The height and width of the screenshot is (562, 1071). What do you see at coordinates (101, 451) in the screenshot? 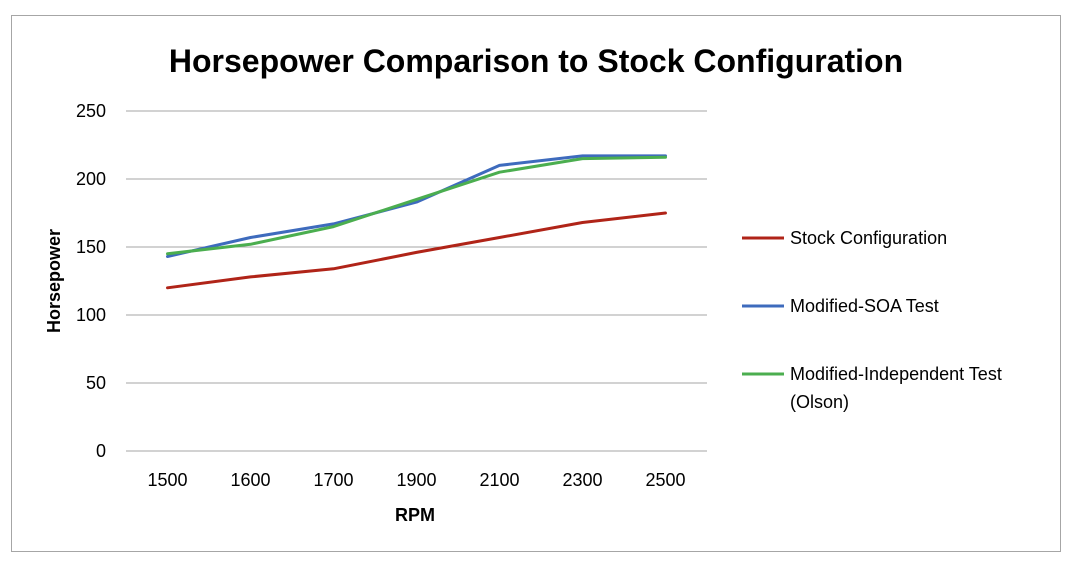
I see `y-tick-label: 0` at bounding box center [101, 451].